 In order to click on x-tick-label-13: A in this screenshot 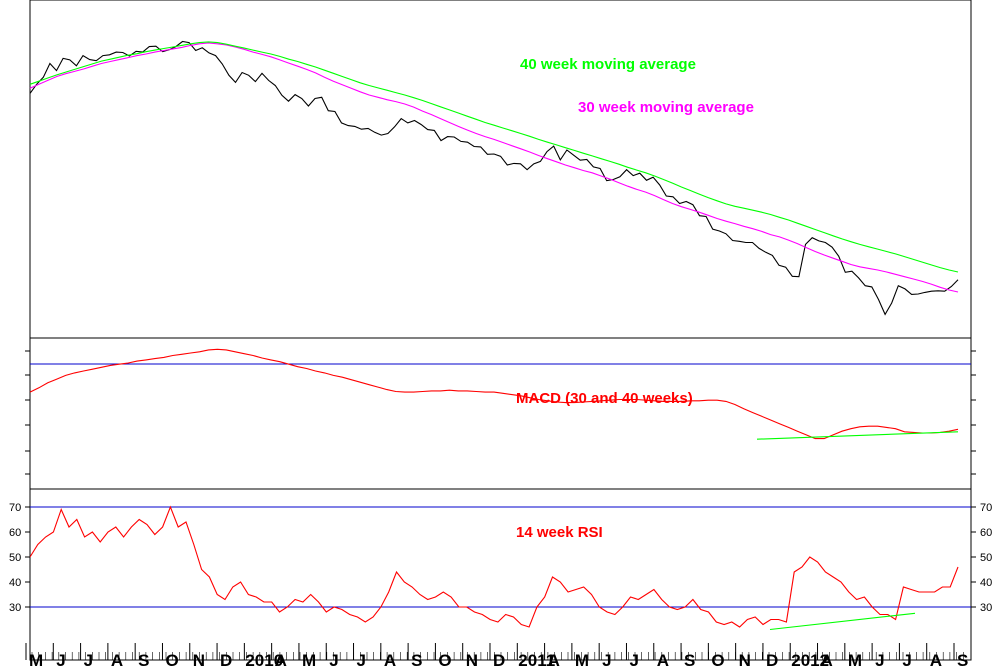, I will do `click(390, 659)`.